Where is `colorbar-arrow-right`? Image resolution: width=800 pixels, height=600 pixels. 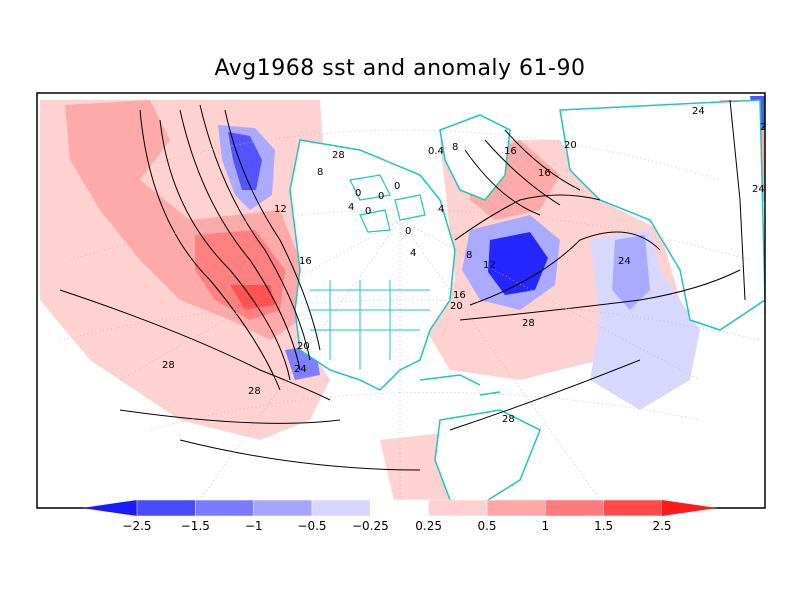
colorbar-arrow-right is located at coordinates (689, 508).